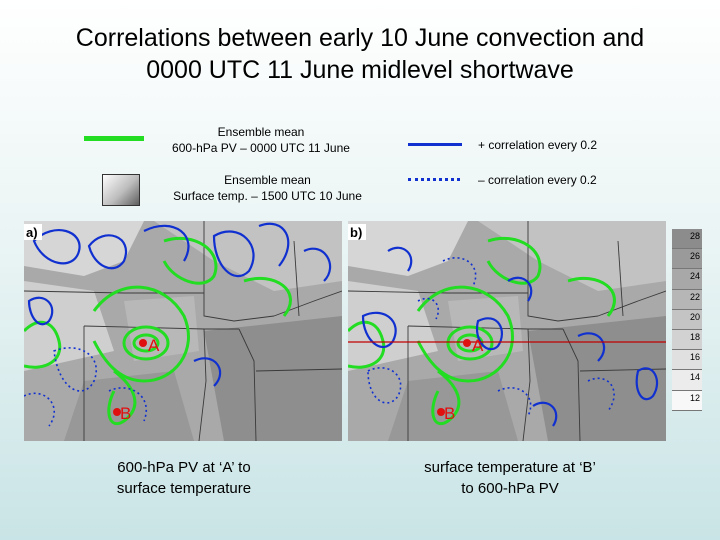  Describe the element at coordinates (261, 132) in the screenshot. I see `pv-legend-line-1: Ensemble mean` at that location.